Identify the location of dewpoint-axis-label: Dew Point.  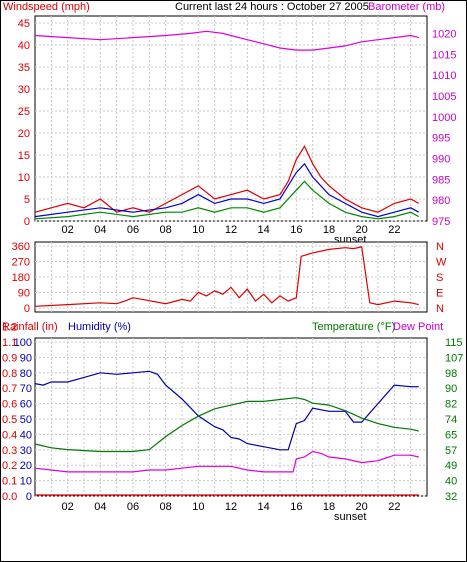
(418, 327).